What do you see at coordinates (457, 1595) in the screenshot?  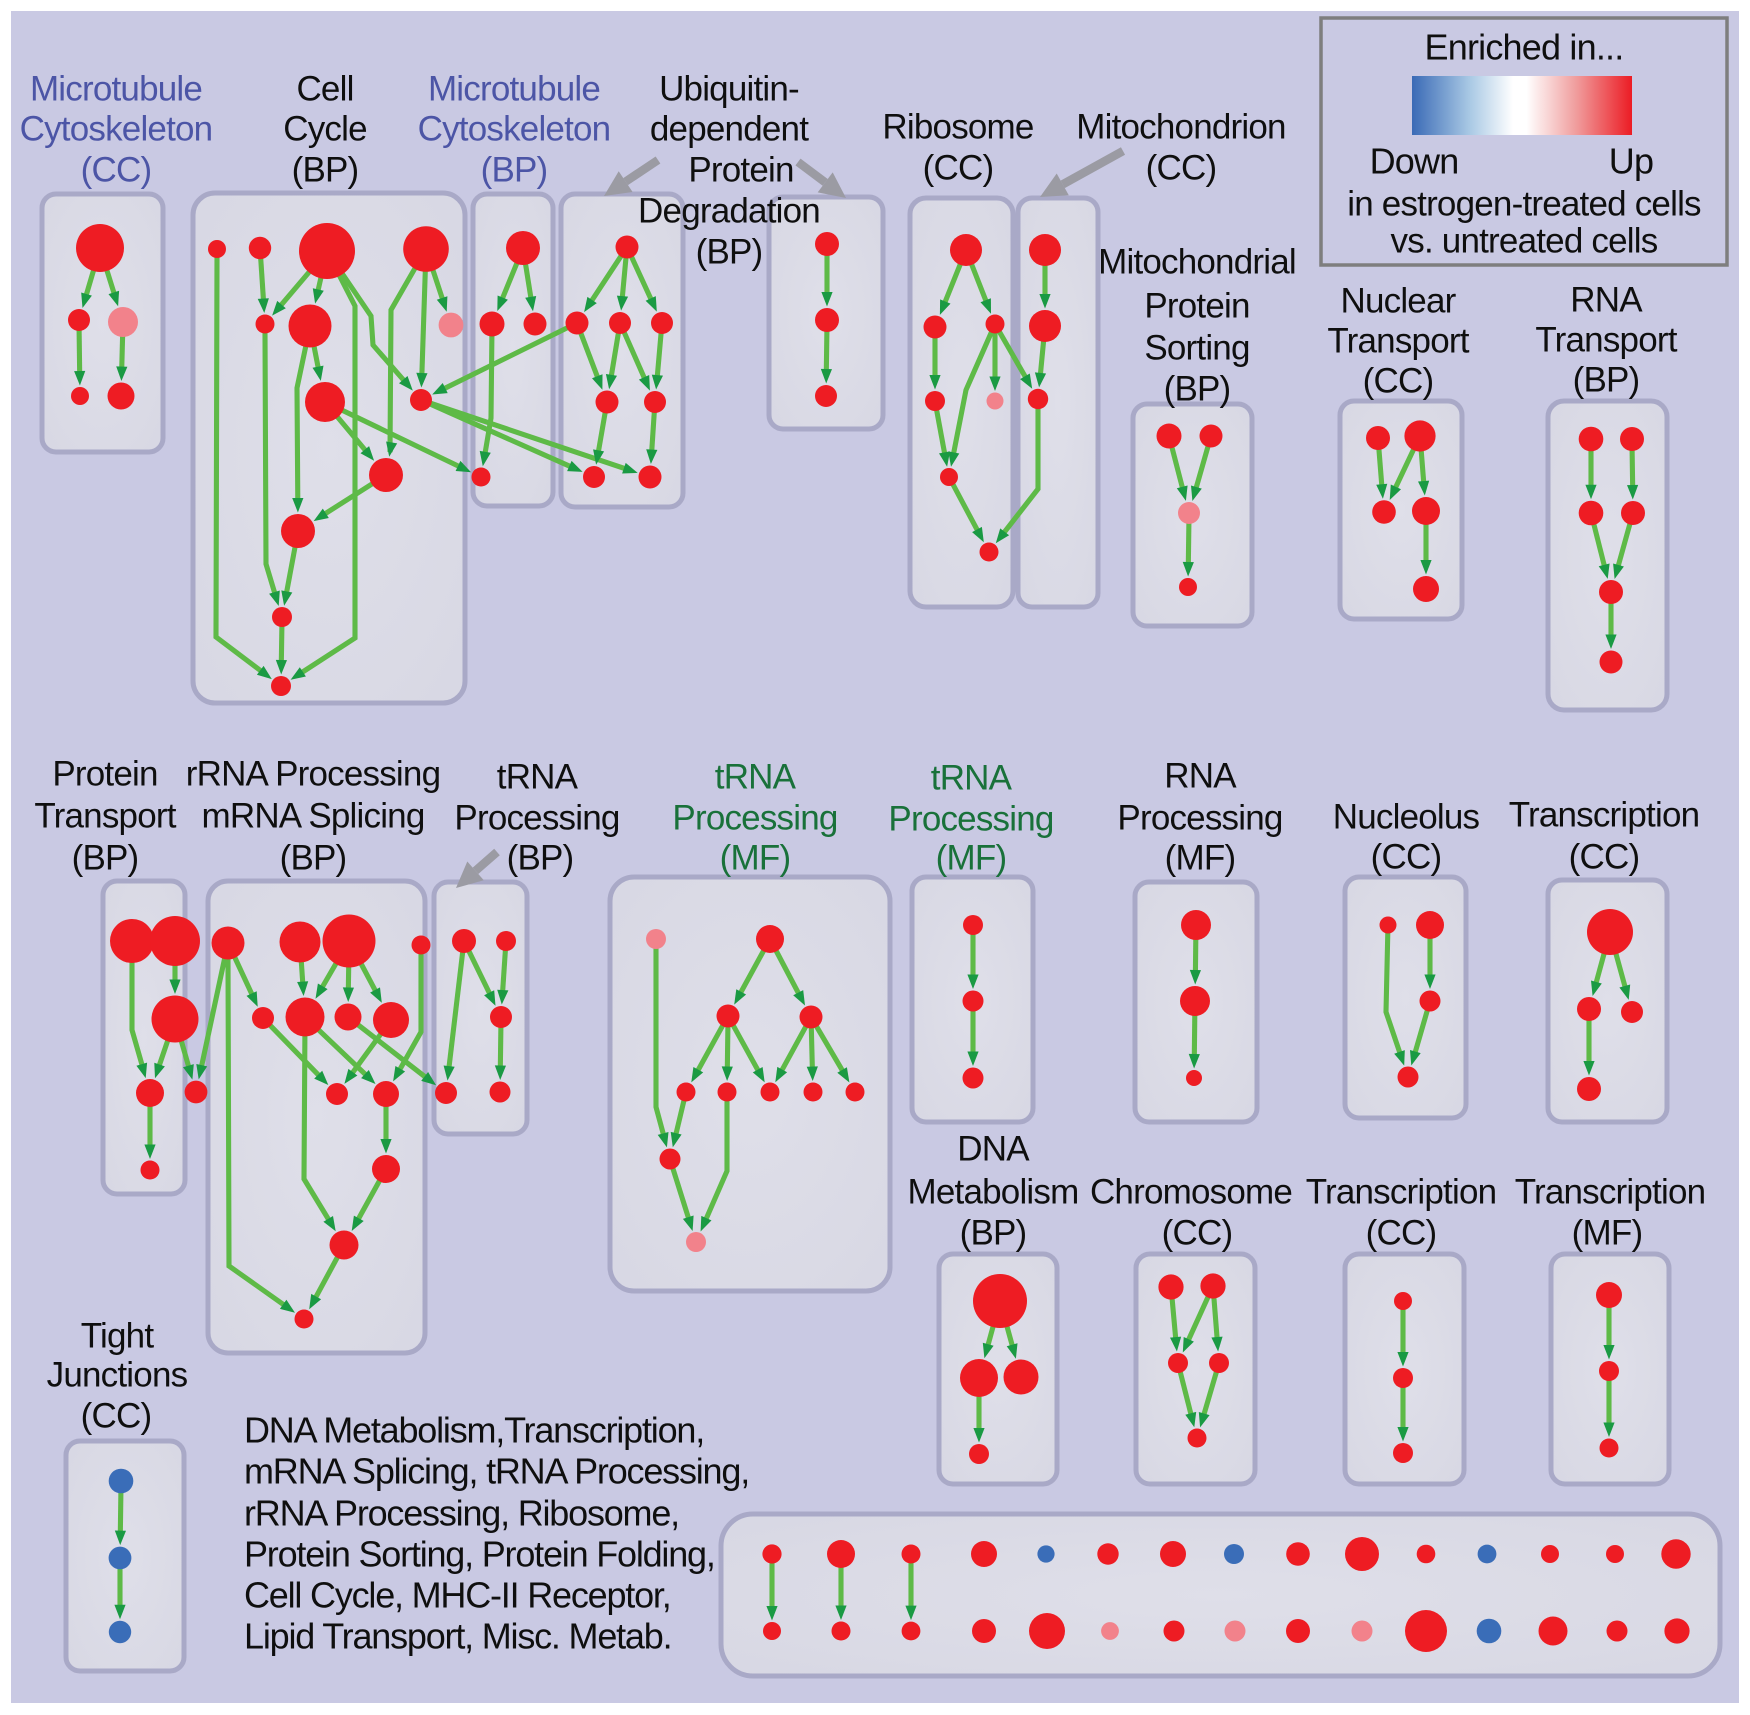 I see `svg-text: Cell Cycle, MHC-II Receptor,` at bounding box center [457, 1595].